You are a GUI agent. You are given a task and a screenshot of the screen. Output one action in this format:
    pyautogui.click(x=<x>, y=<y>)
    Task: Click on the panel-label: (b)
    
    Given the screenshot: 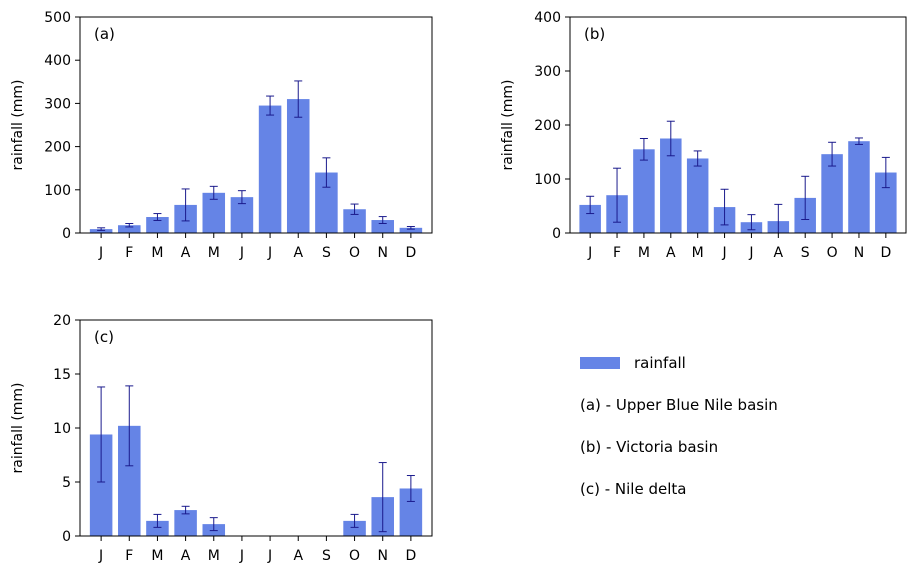 What is the action you would take?
    pyautogui.click(x=594, y=34)
    